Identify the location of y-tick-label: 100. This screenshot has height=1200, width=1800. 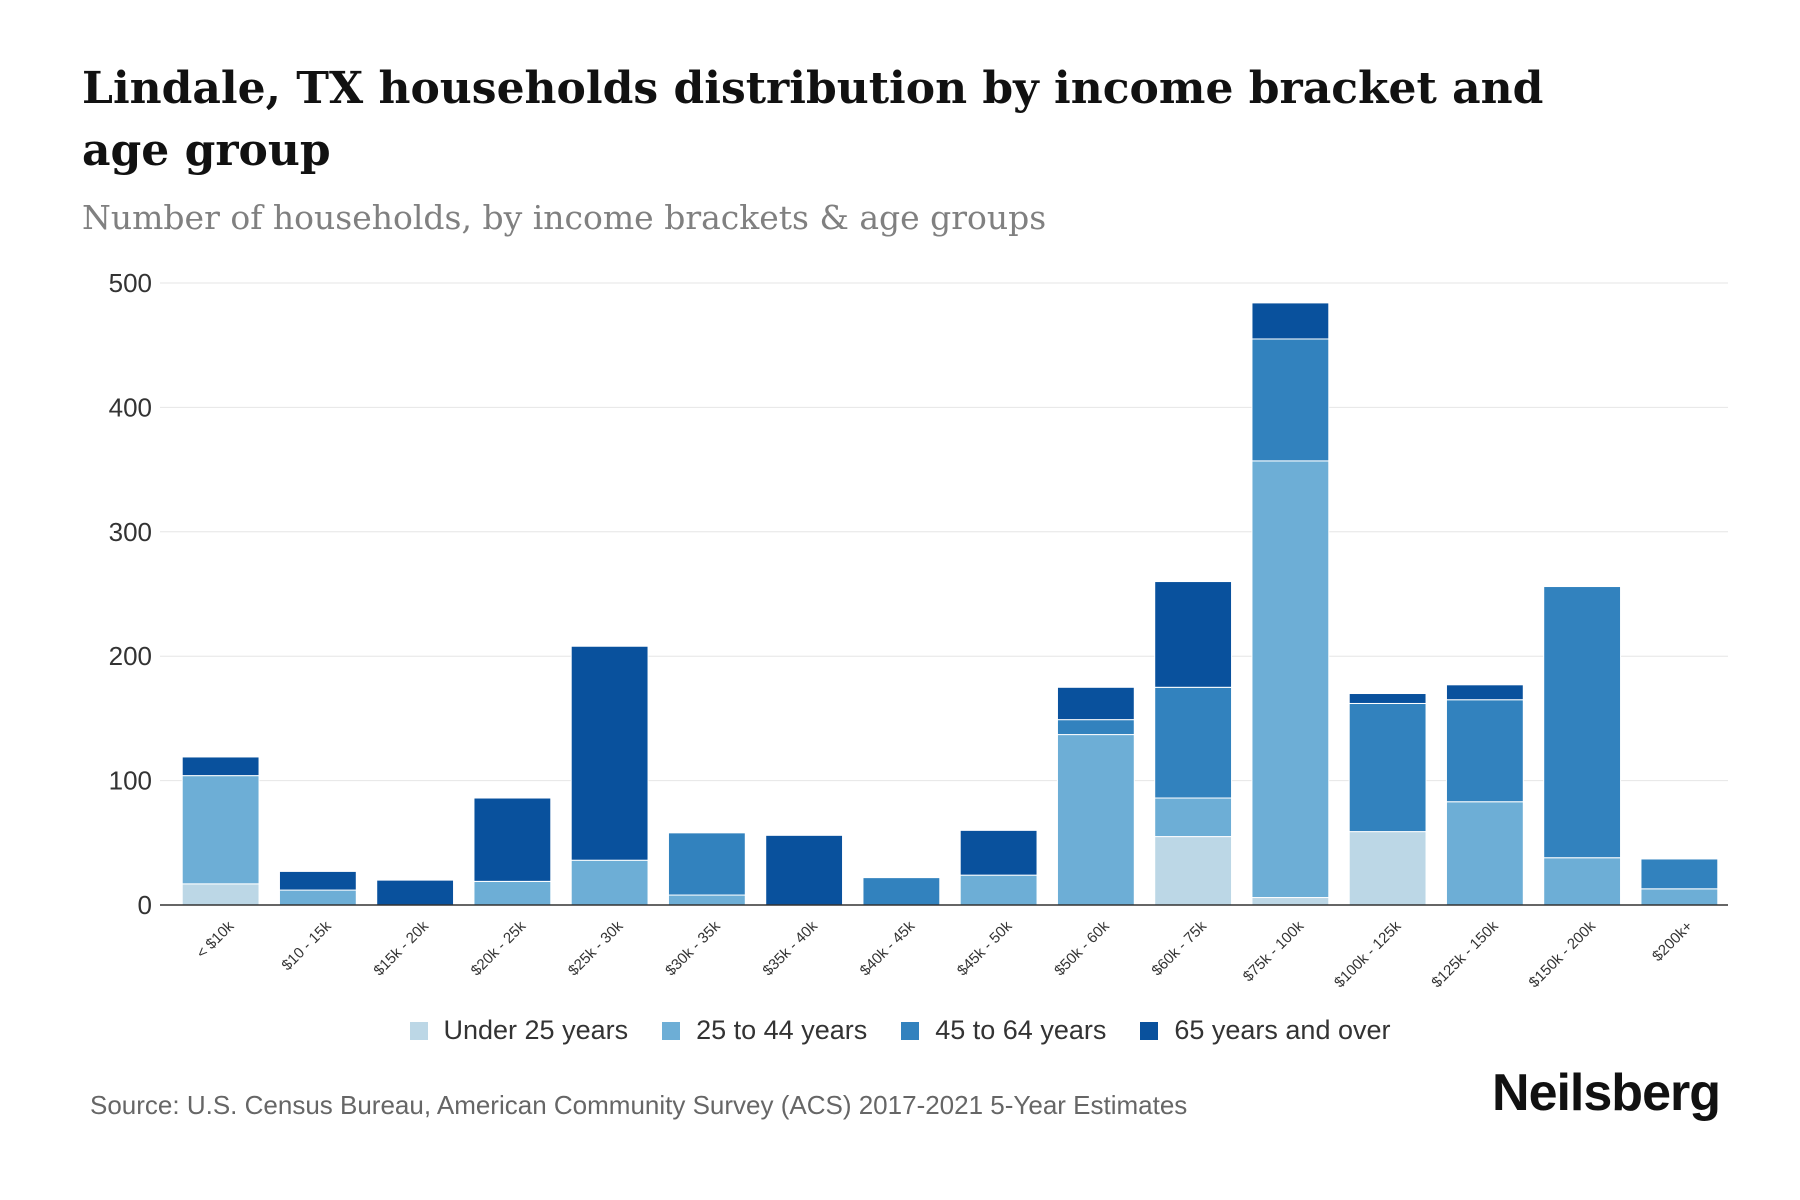
(130, 781).